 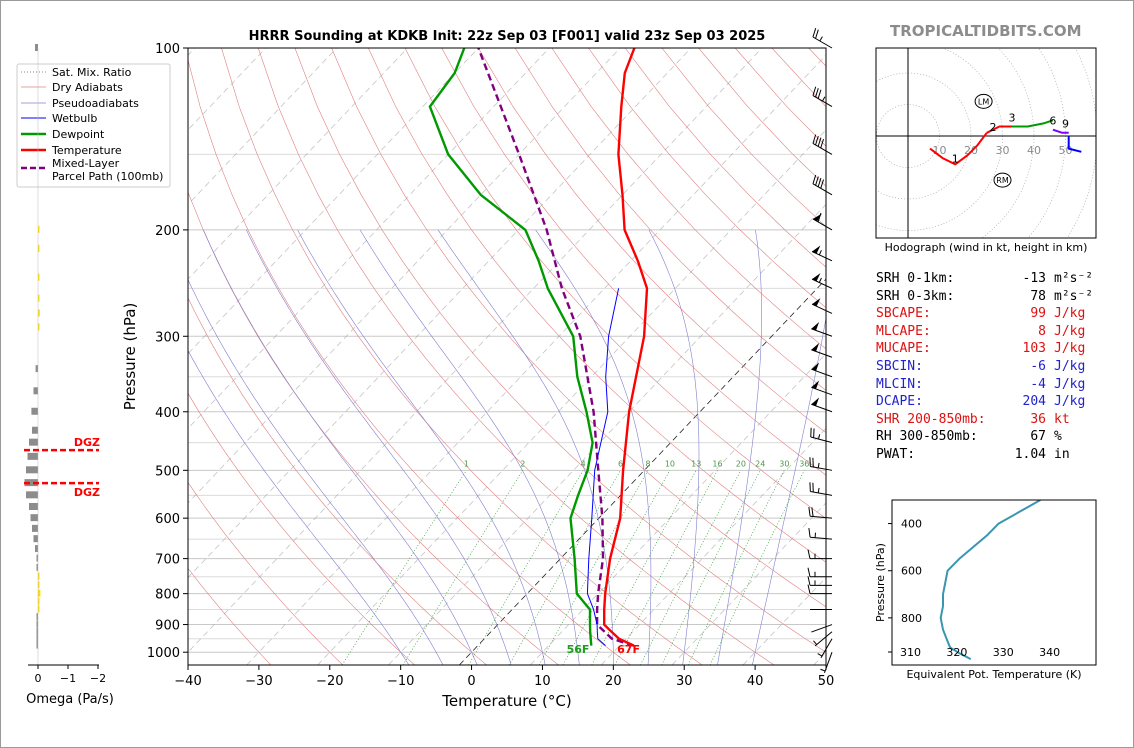 What do you see at coordinates (1062, 419) in the screenshot?
I see `index-unit: kt` at bounding box center [1062, 419].